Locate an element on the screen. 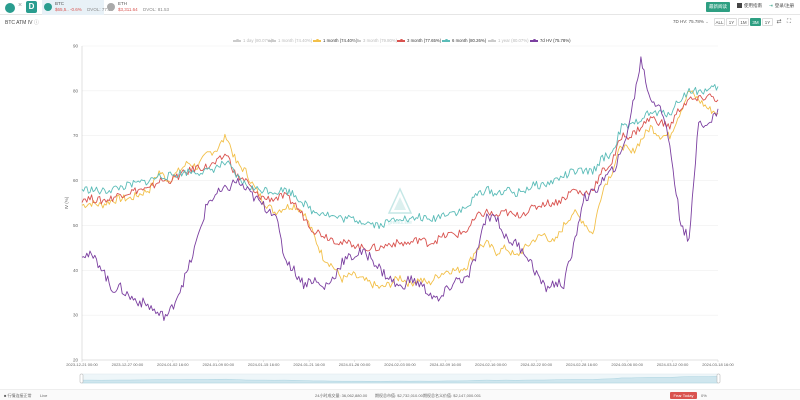 The height and width of the screenshot is (400, 800). hv-select: 7D HV: 75.78% ⌄ is located at coordinates (691, 22).